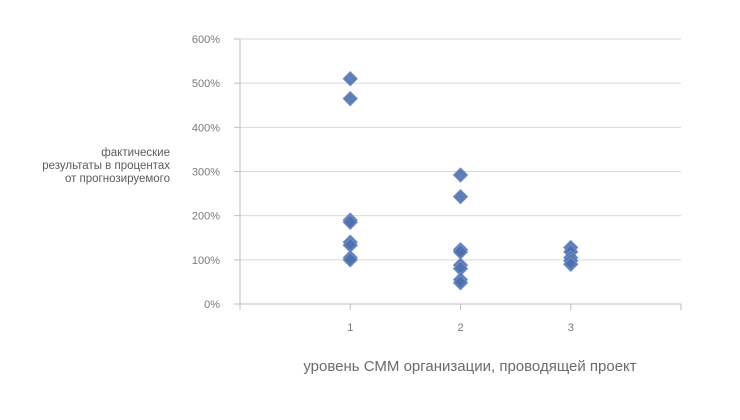  What do you see at coordinates (135, 153) in the screenshot?
I see `y-axis-label-line: фактические` at bounding box center [135, 153].